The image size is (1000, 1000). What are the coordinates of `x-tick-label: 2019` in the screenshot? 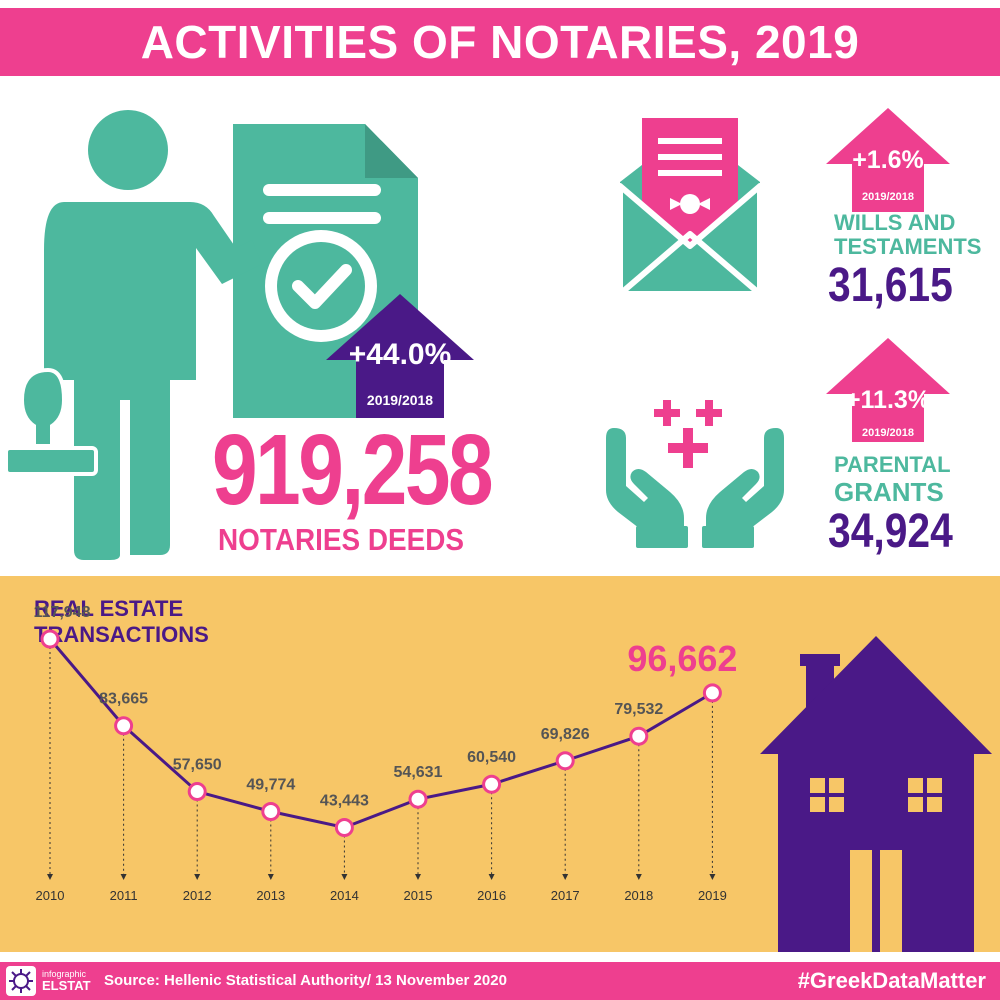 It's located at (712, 895).